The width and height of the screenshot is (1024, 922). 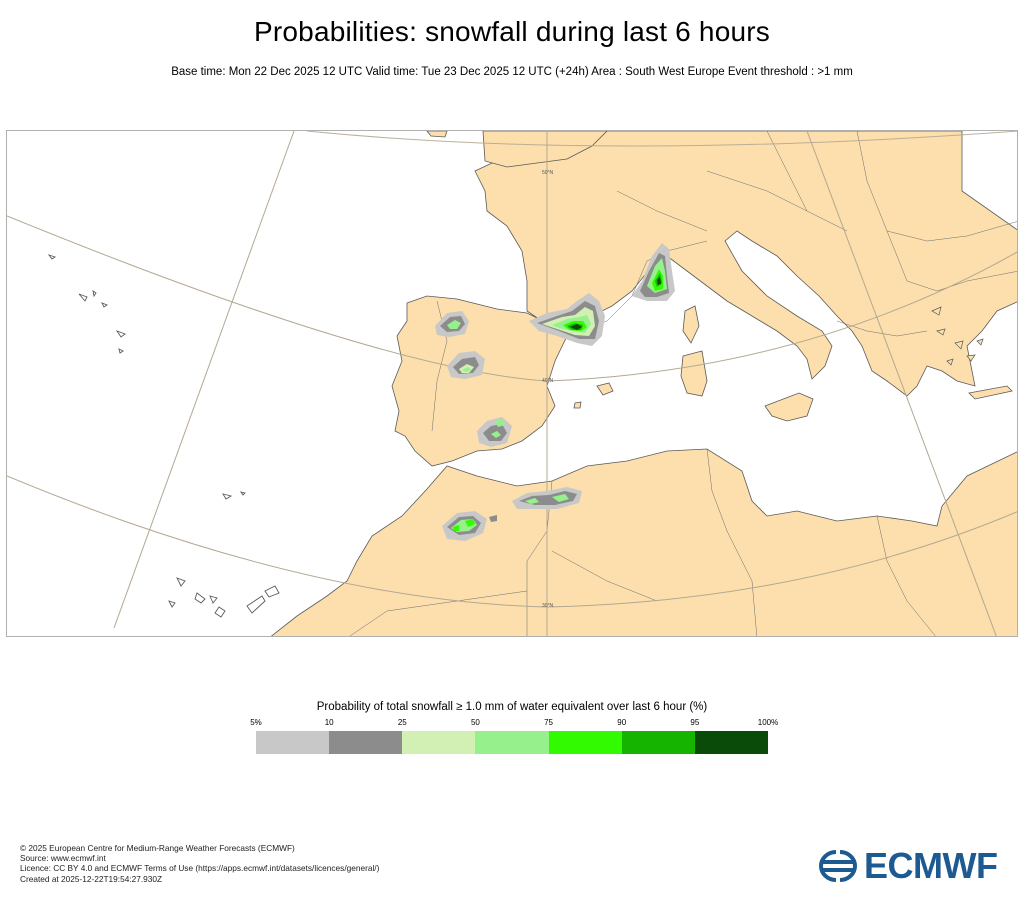 What do you see at coordinates (452, 324) in the screenshot?
I see `snow-patch-cantabria` at bounding box center [452, 324].